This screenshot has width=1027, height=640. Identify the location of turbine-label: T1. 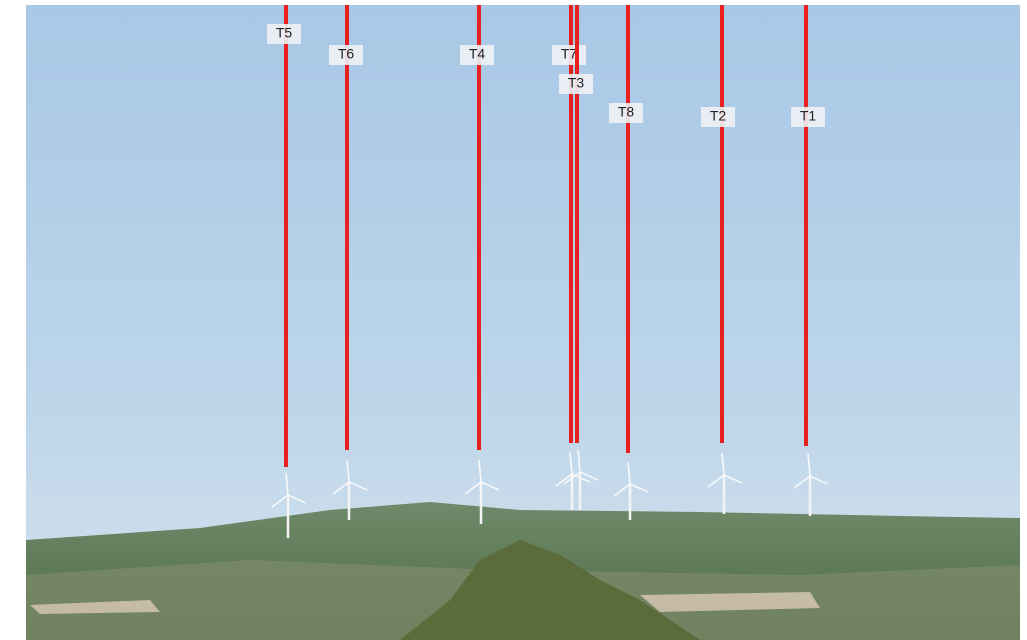
(808, 116).